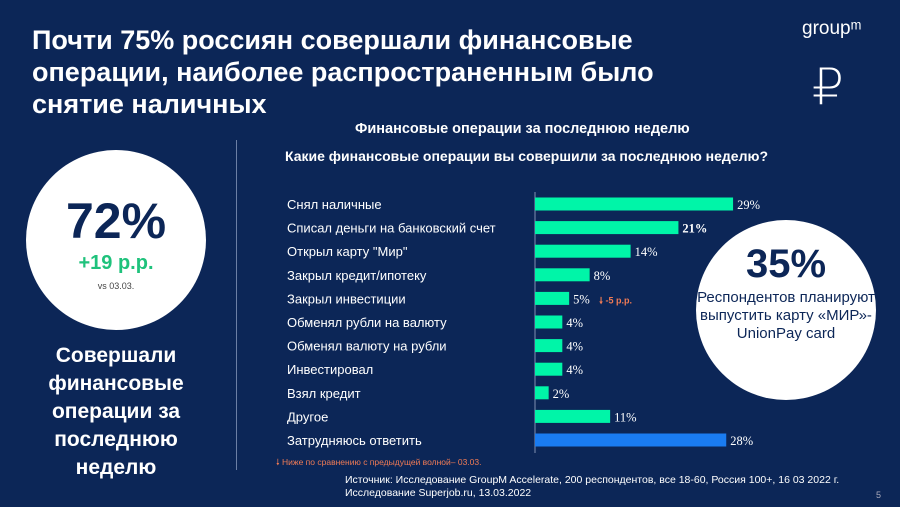  Describe the element at coordinates (334, 204) in the screenshot. I see `category-label: Снял наличные` at that location.